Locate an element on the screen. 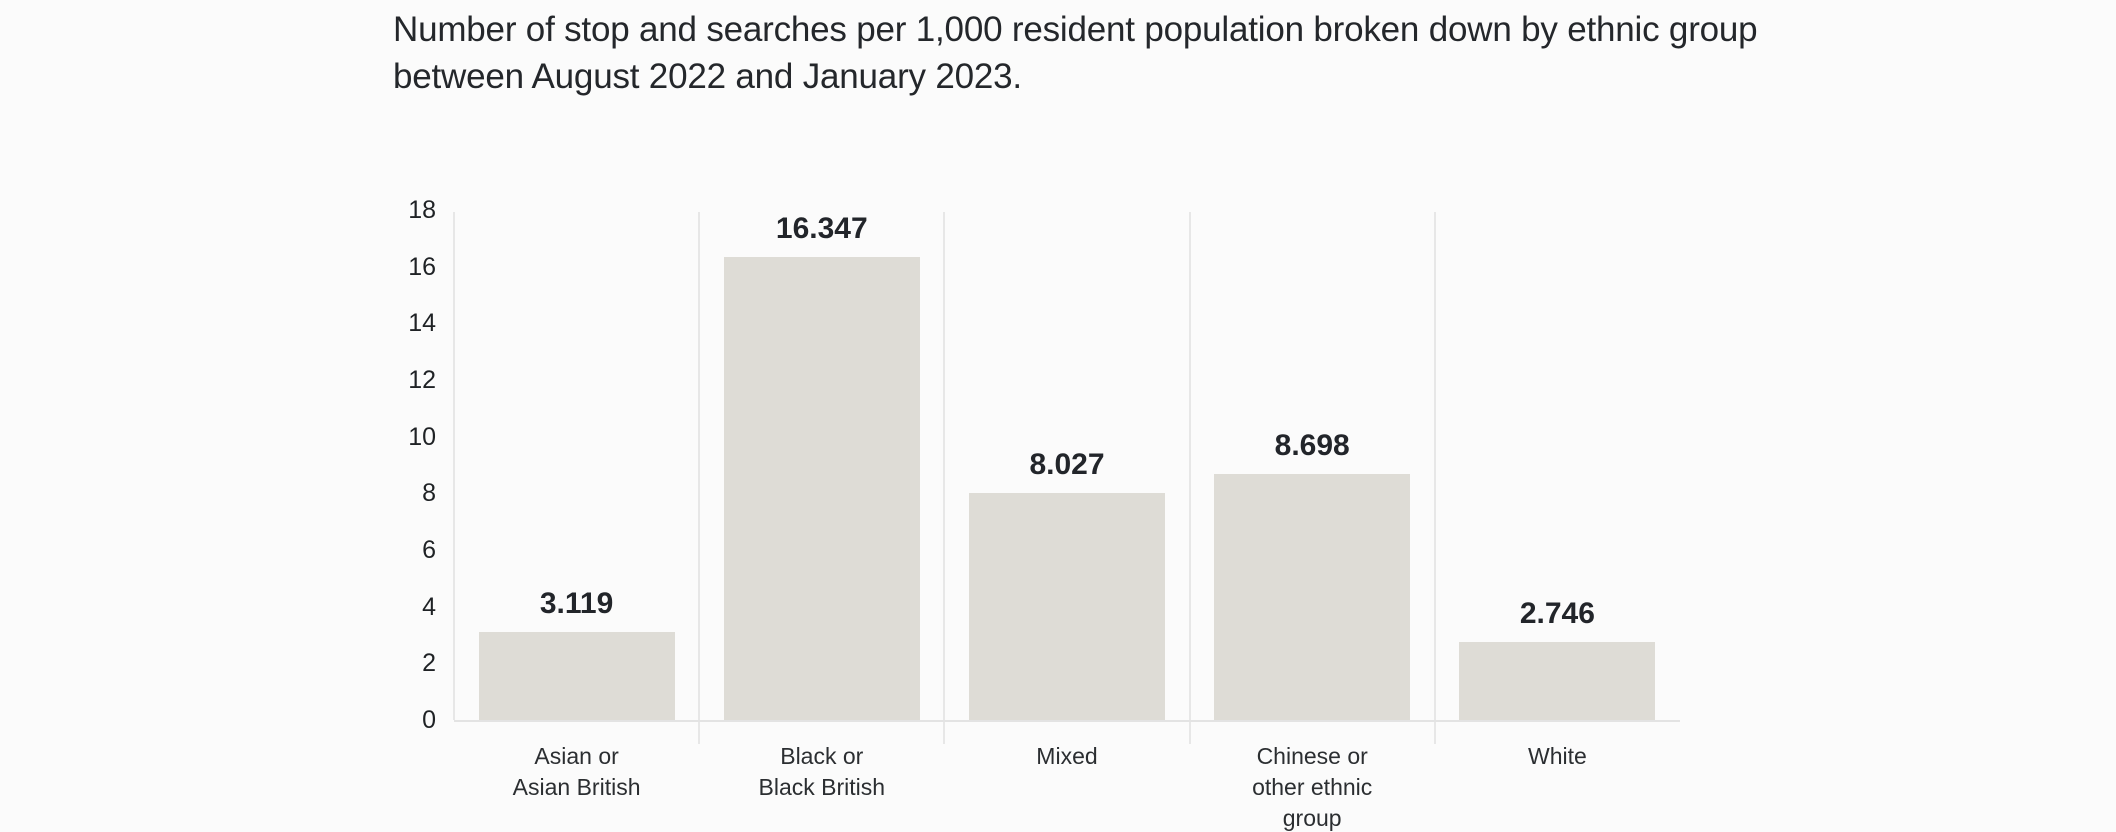 This screenshot has width=2116, height=832. bar-white is located at coordinates (1557, 681).